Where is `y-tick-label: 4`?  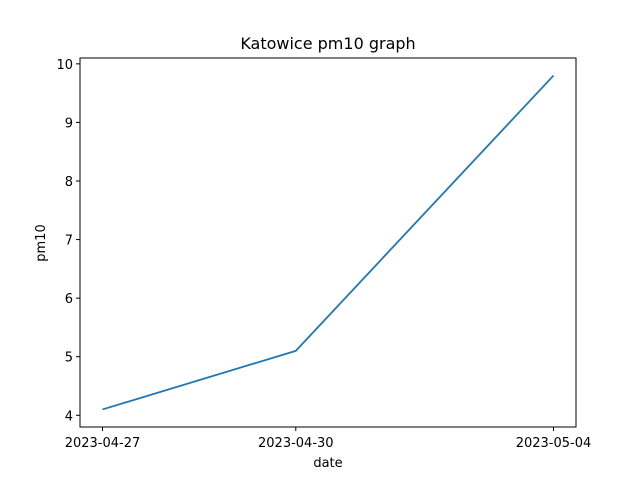
y-tick-label: 4 is located at coordinates (69, 416).